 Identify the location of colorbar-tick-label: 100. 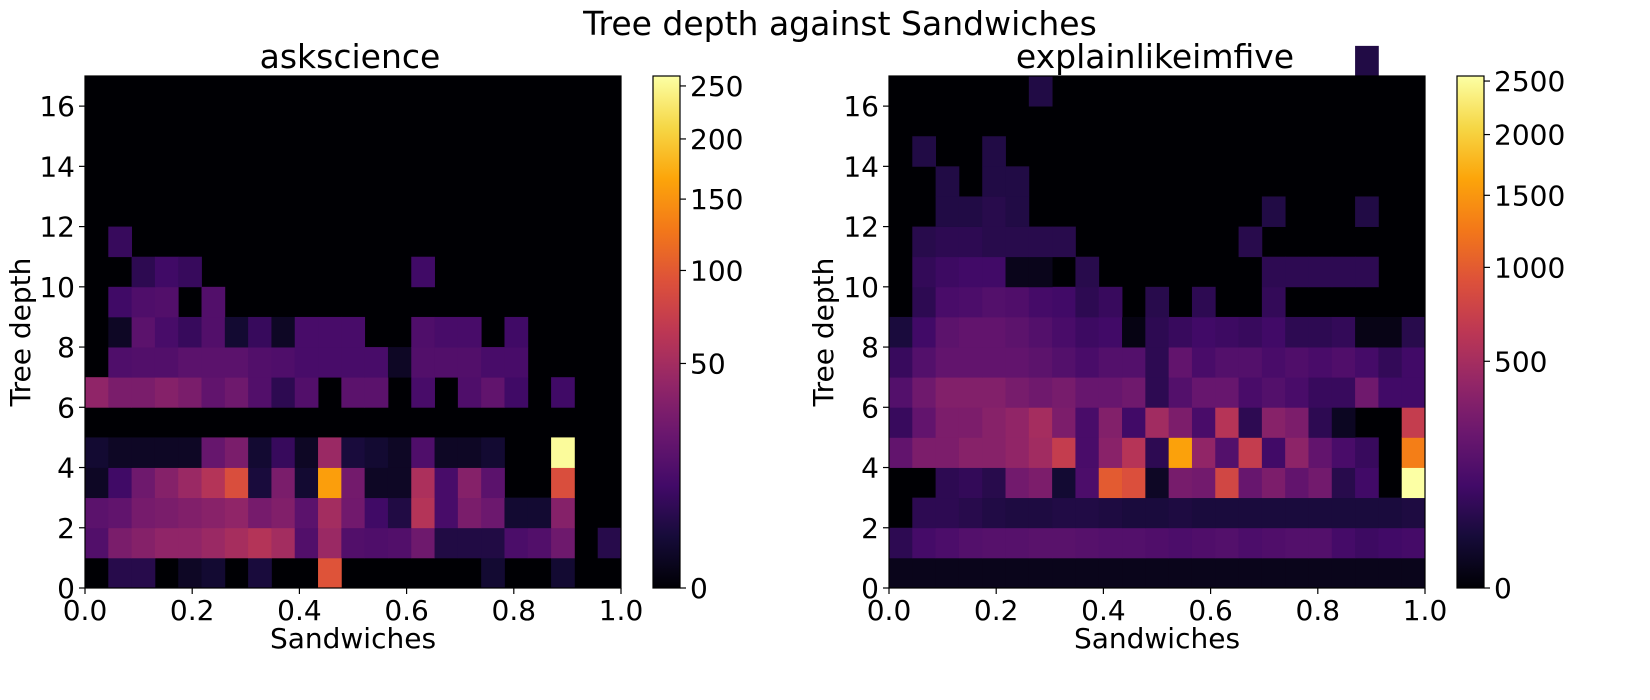
(716, 270).